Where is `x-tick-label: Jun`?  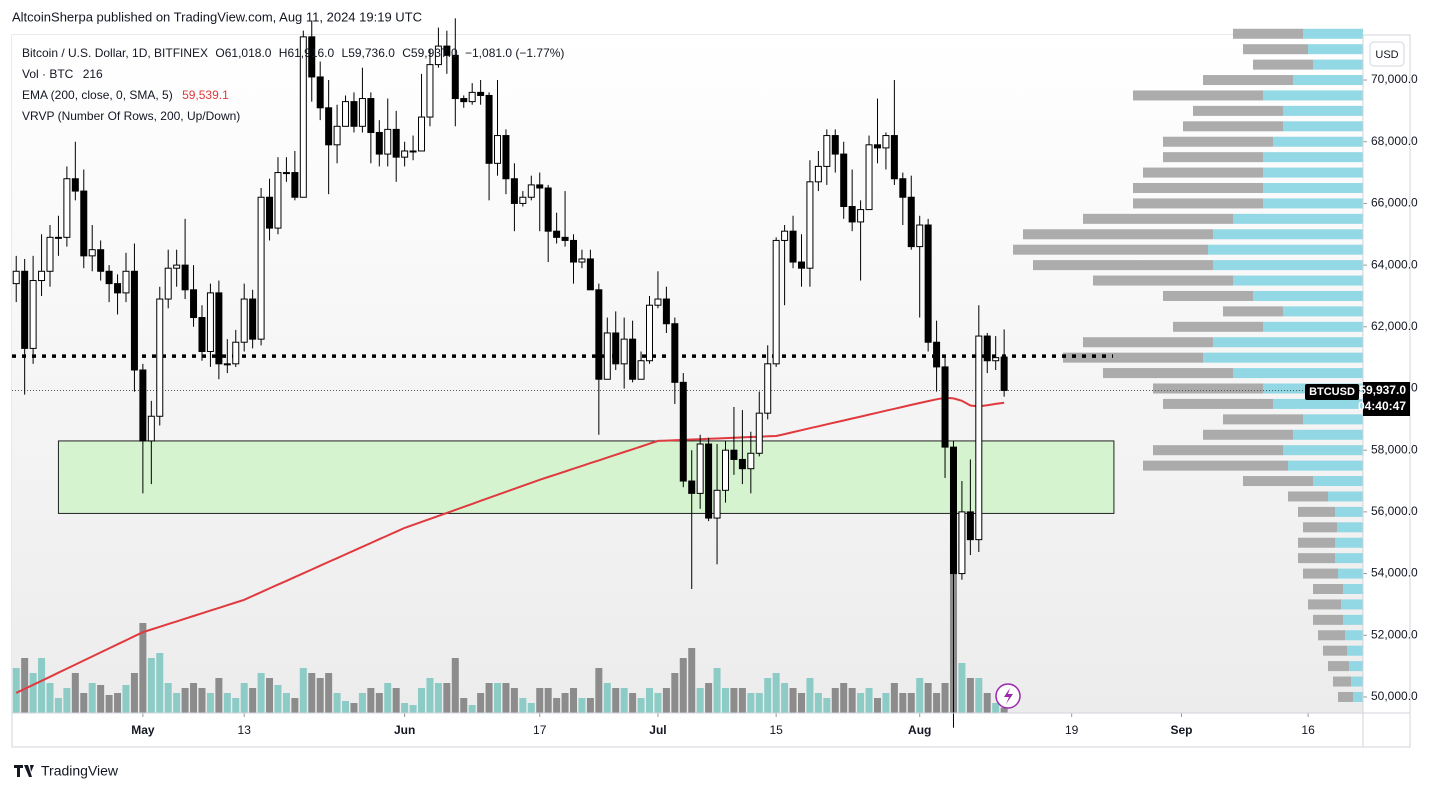 x-tick-label: Jun is located at coordinates (404, 730).